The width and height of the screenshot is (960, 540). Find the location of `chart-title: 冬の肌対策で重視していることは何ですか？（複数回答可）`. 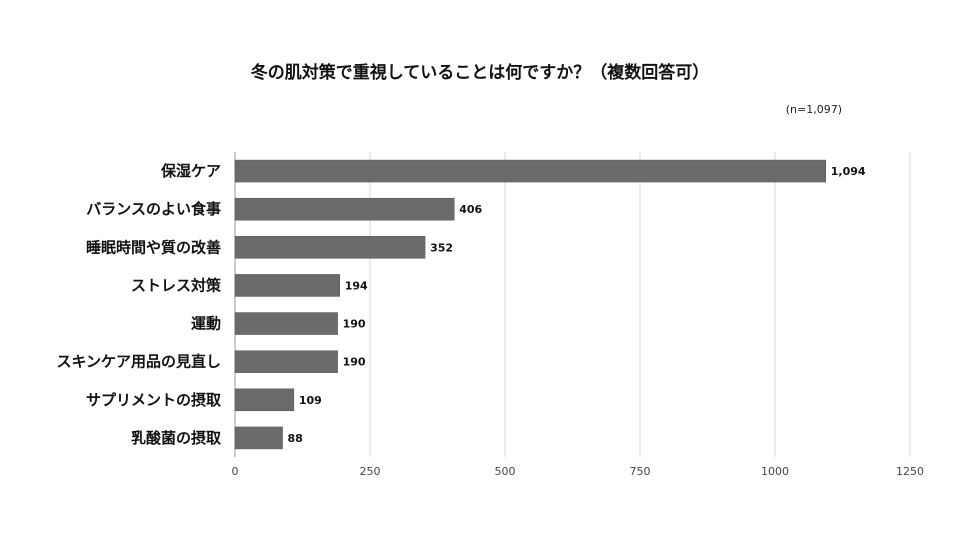

chart-title: 冬の肌対策で重視していることは何ですか？（複数回答可） is located at coordinates (480, 73).